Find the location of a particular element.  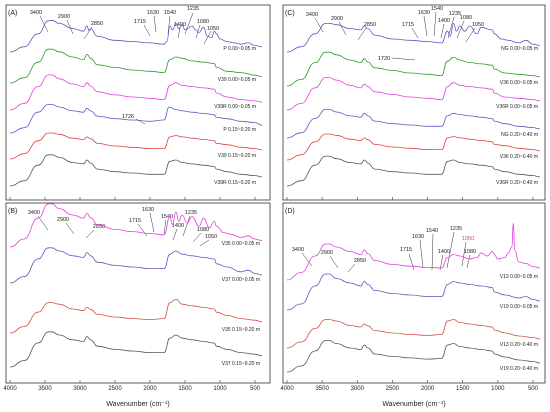

series-label: V36 0.00~0.05 m is located at coordinates (519, 83).